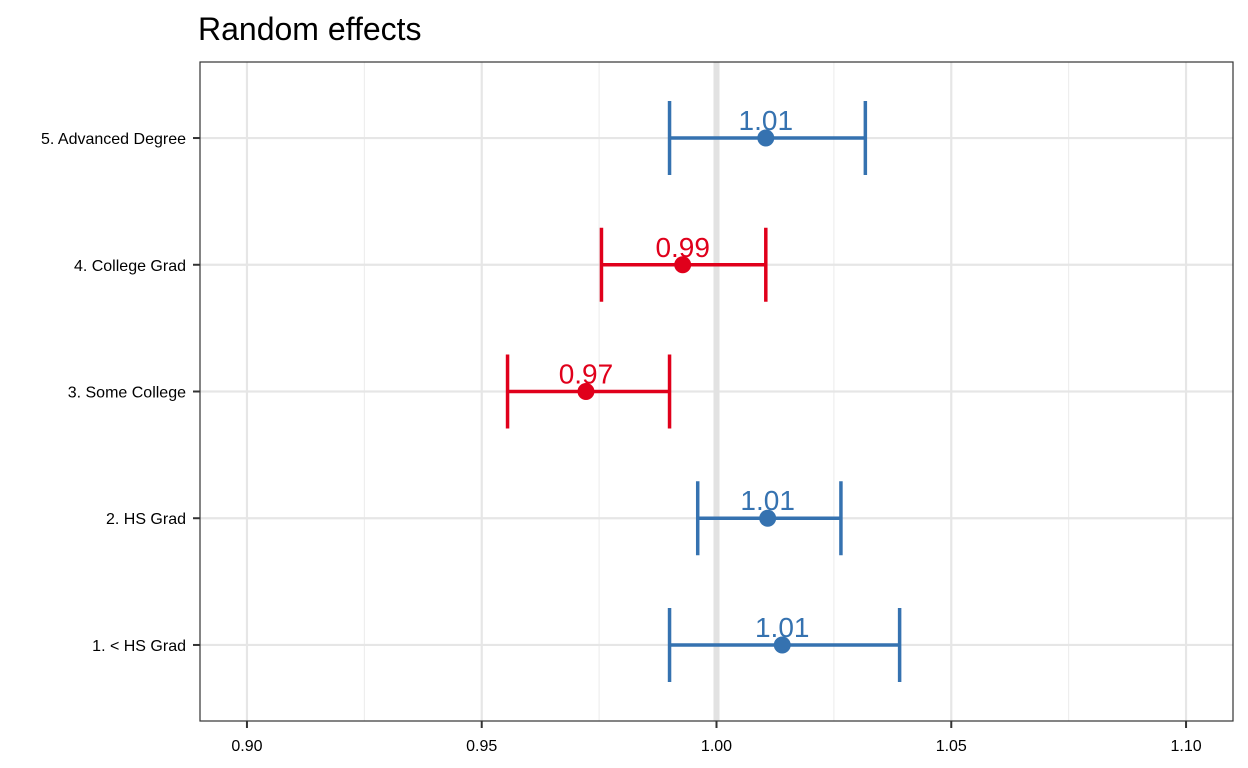  What do you see at coordinates (1185, 746) in the screenshot?
I see `x-tick-label: 1.10` at bounding box center [1185, 746].